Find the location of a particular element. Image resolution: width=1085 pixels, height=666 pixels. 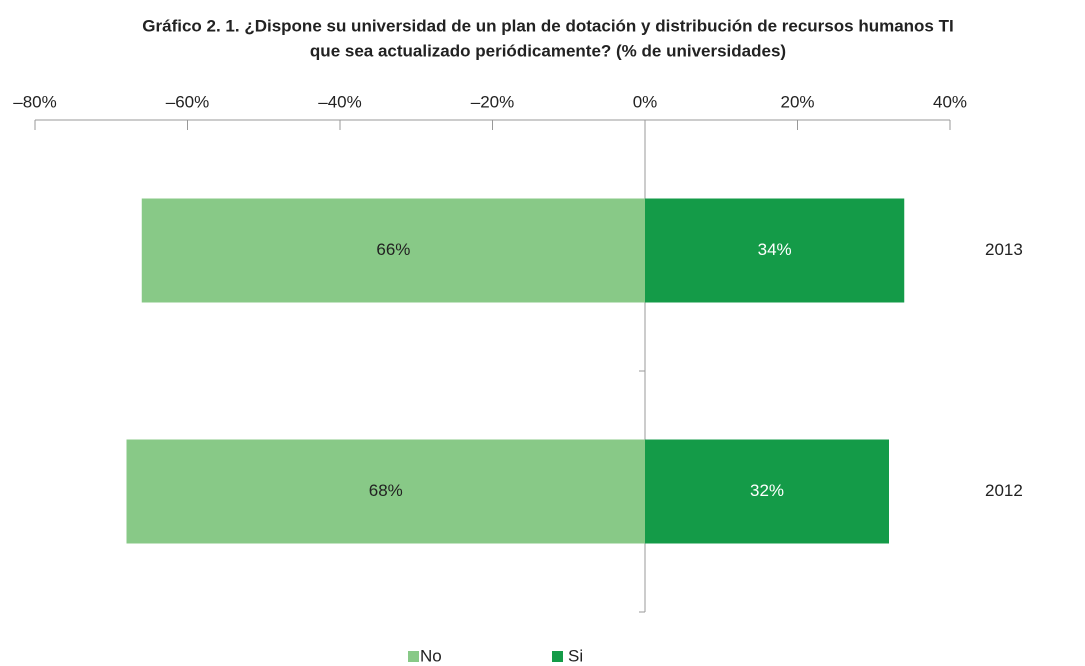

data-label: 32% is located at coordinates (767, 490).